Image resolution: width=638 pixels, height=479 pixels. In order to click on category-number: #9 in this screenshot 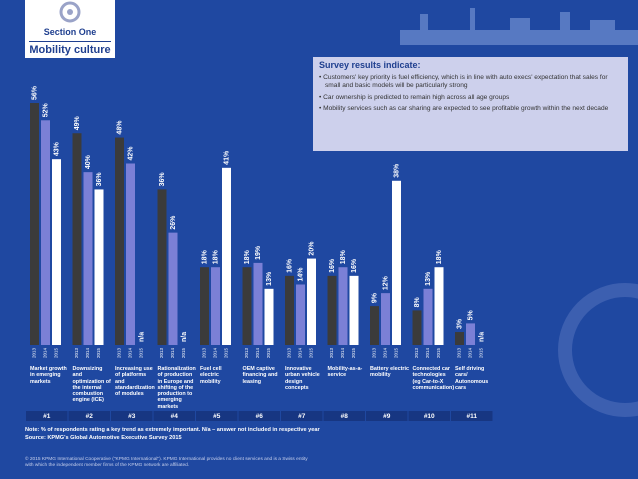, I will do `click(387, 416)`.